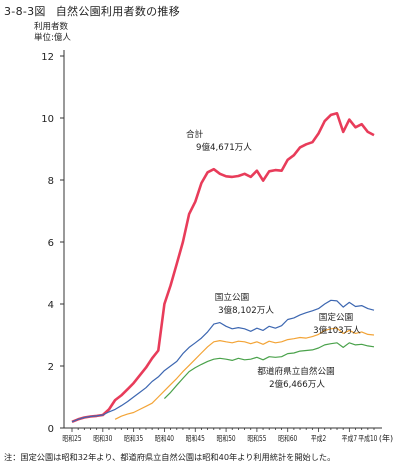 Image resolution: width=400 pixels, height=467 pixels. I want to click on y-unit-line-2: 単位:億人, so click(52, 38).